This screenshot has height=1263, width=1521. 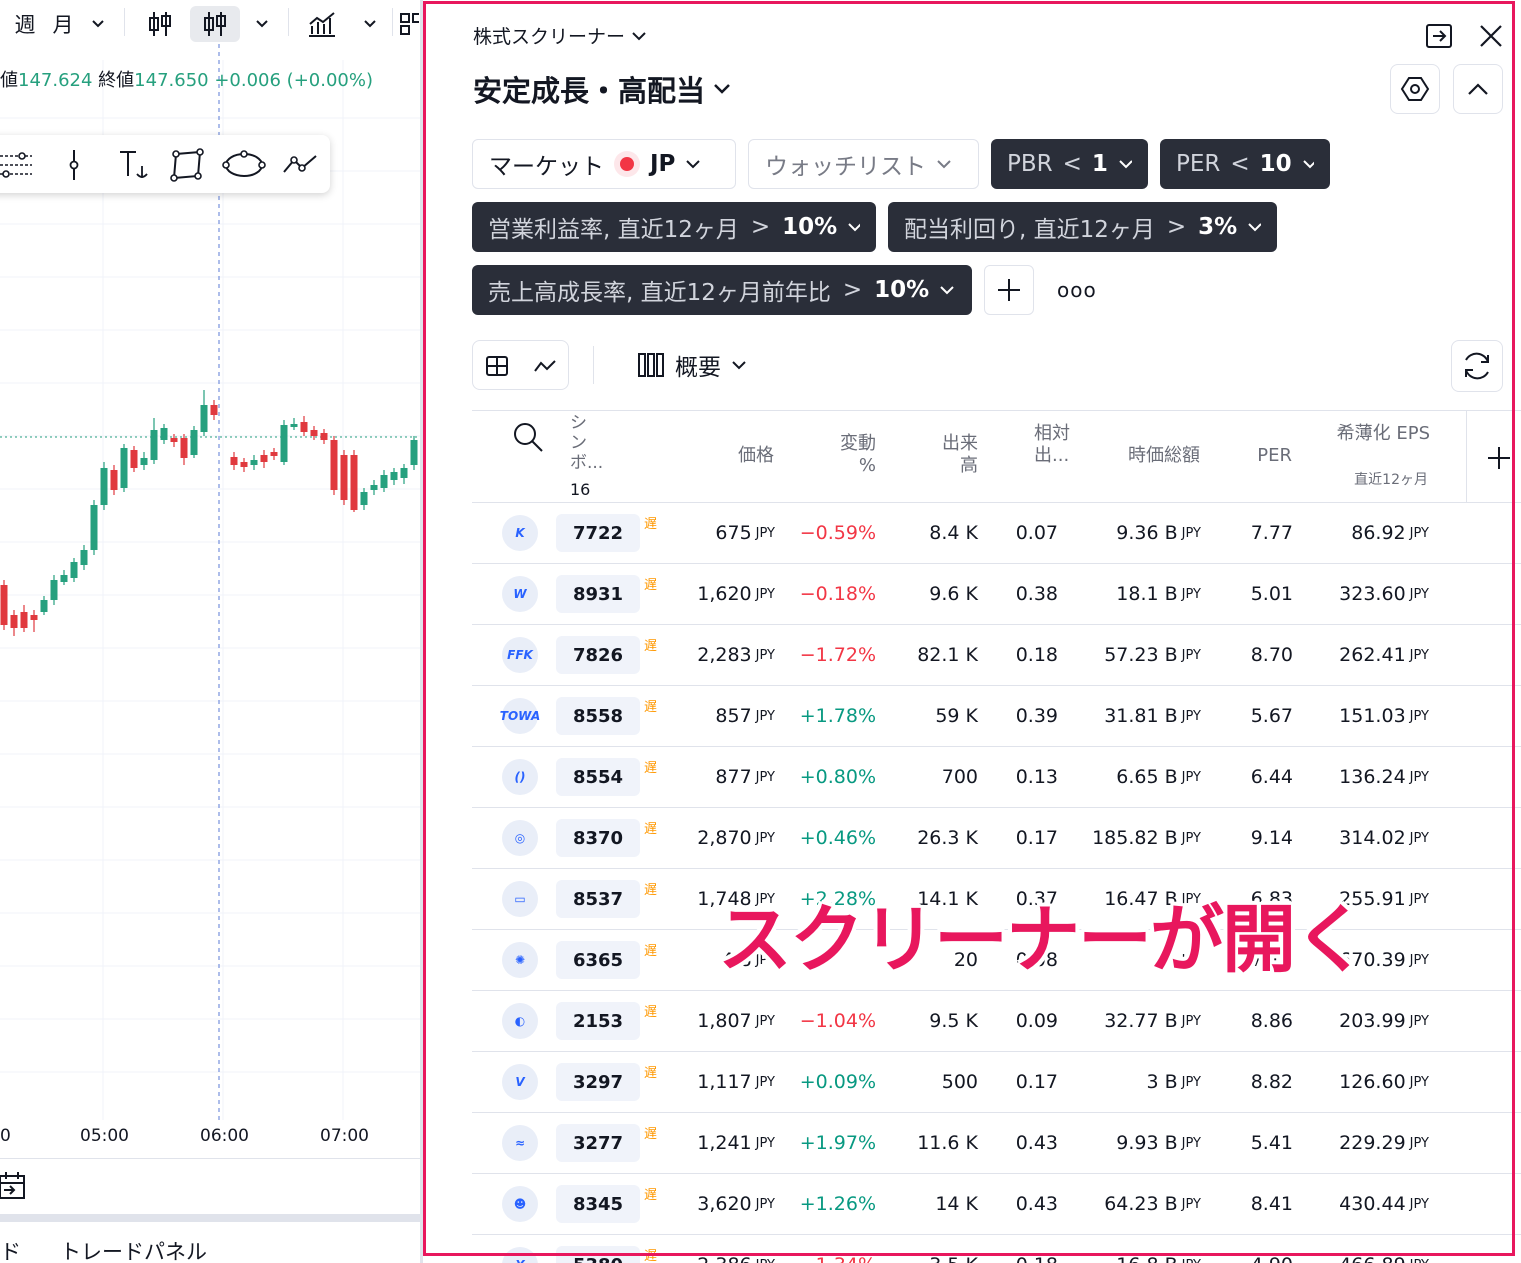 What do you see at coordinates (947, 655) in the screenshot?
I see `cell-volume: 82.1 K` at bounding box center [947, 655].